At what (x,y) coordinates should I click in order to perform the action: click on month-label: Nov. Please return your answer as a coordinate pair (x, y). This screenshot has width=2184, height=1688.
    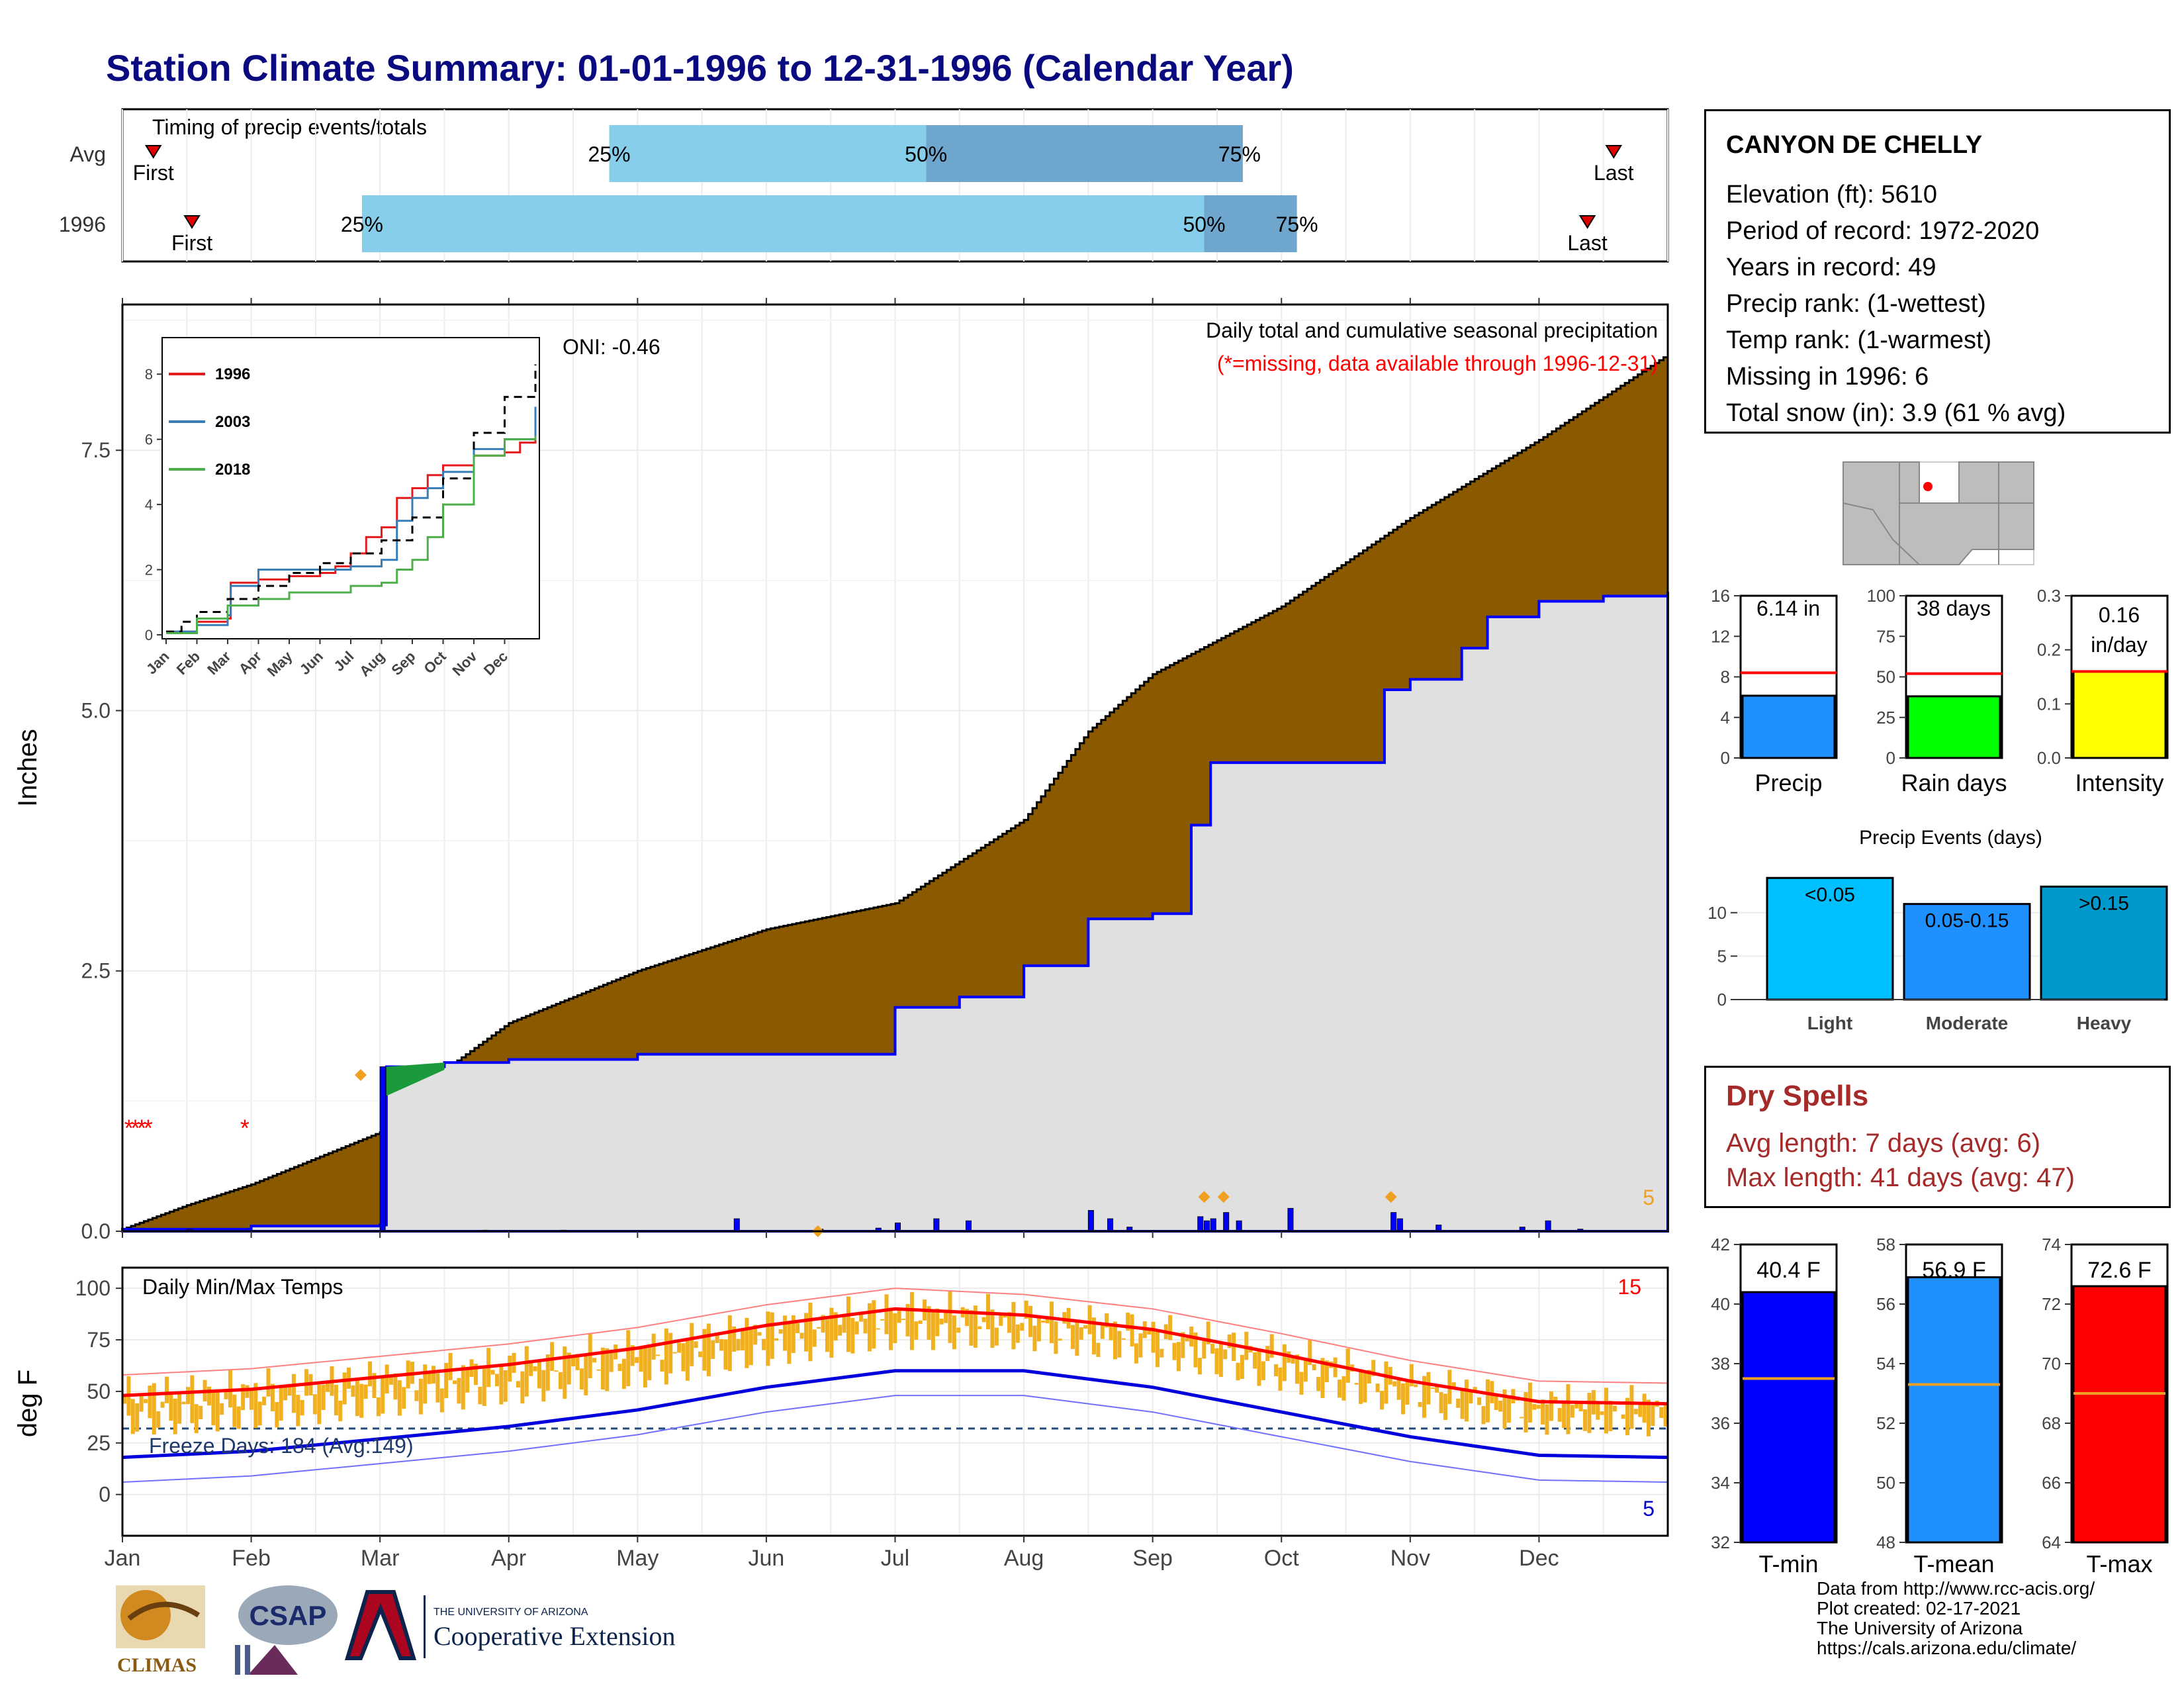
    Looking at the image, I should click on (1410, 1558).